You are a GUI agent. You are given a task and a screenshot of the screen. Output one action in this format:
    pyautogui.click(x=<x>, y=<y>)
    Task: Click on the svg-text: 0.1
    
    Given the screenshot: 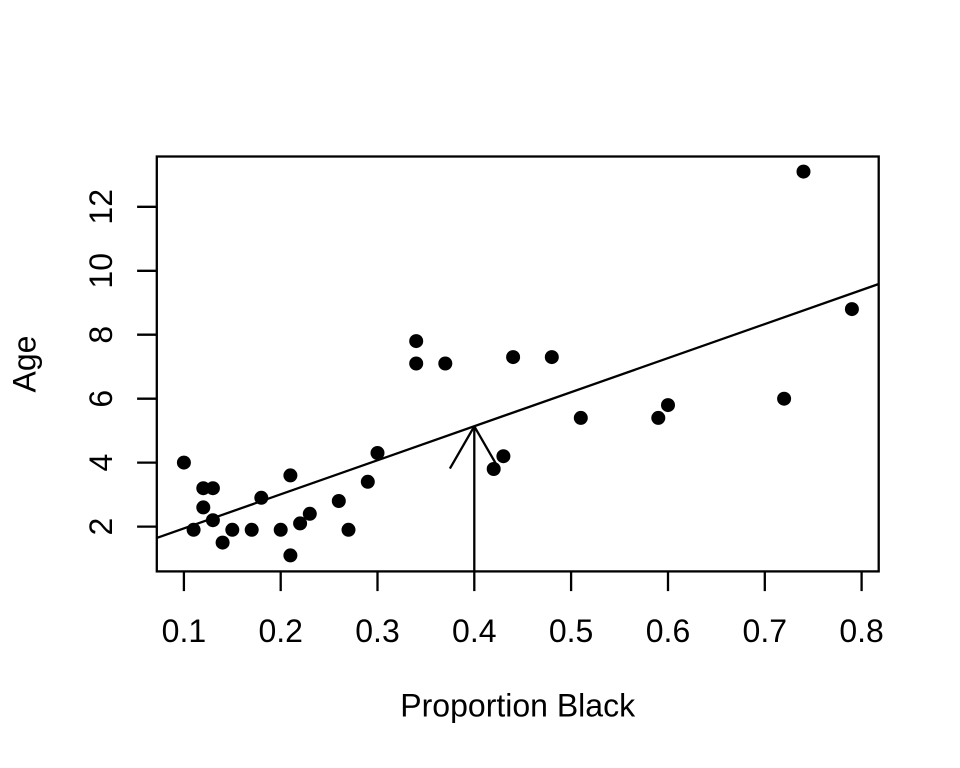 What is the action you would take?
    pyautogui.click(x=184, y=631)
    